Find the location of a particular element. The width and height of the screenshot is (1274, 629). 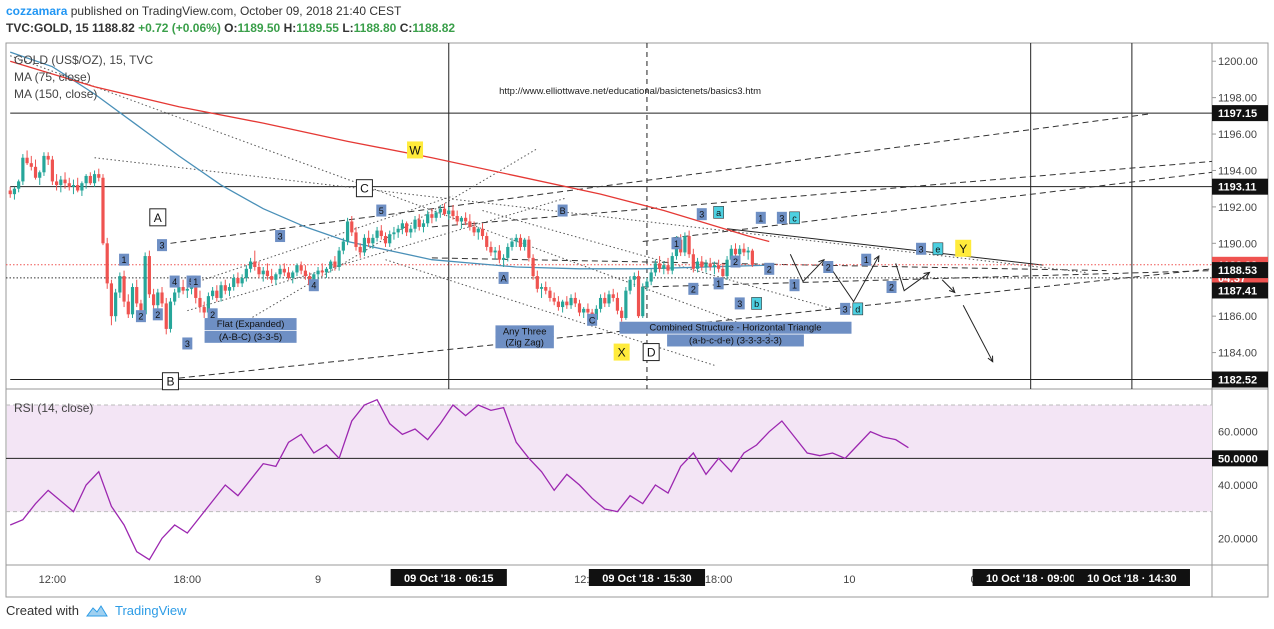

rsi-title: RSI (14, close) is located at coordinates (53, 408).